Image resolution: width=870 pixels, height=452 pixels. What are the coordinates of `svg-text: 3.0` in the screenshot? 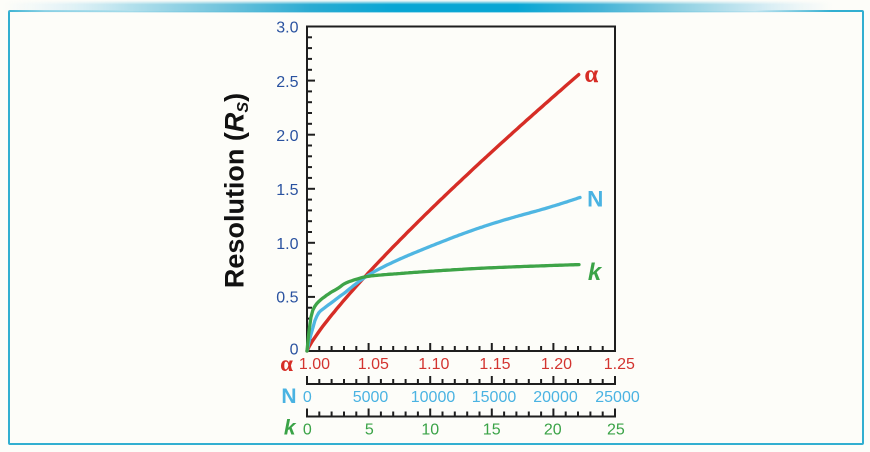 It's located at (287, 28).